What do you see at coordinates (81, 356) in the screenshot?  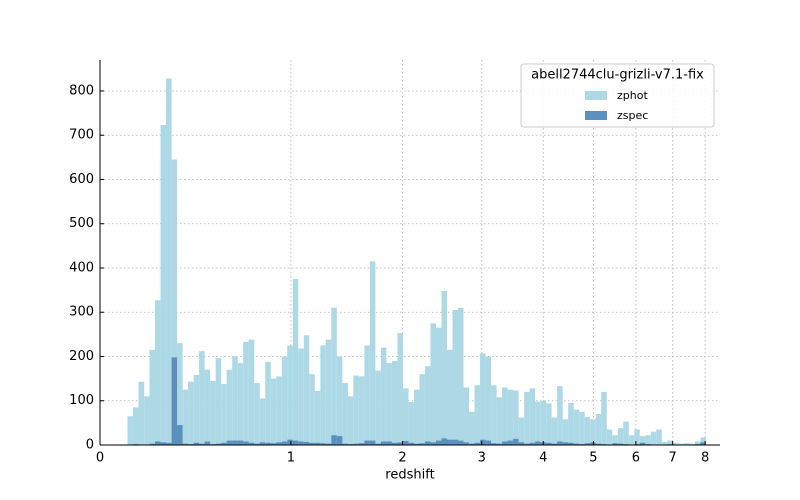 I see `y-tick-label: 200` at bounding box center [81, 356].